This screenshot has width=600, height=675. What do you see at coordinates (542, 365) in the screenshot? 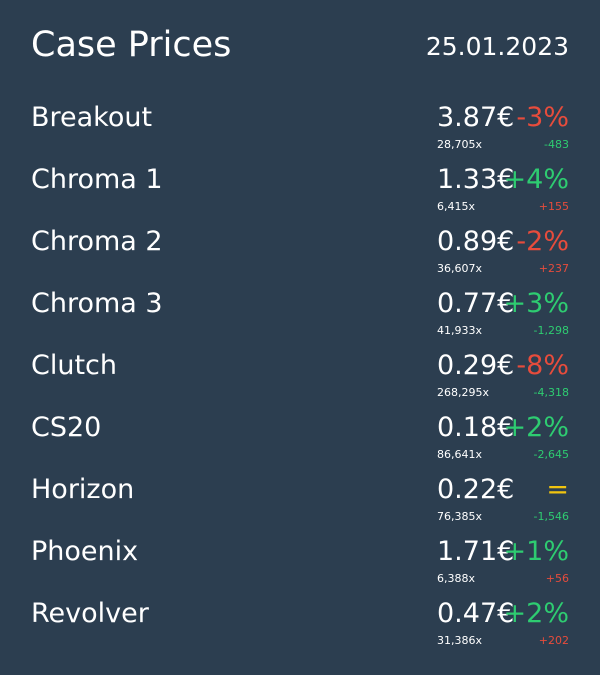
I see `price-change: -8%` at bounding box center [542, 365].